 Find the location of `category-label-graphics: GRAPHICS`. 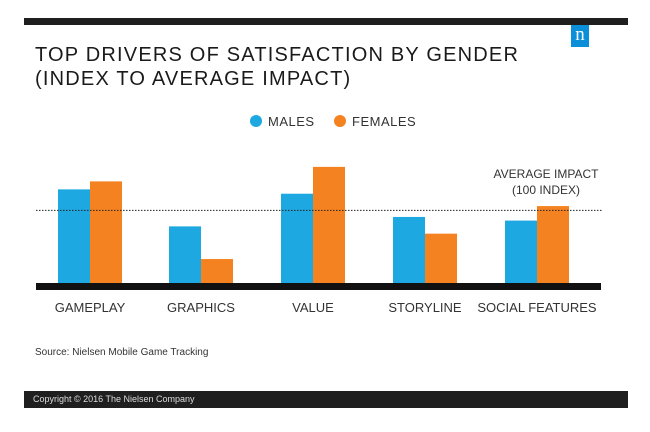

category-label-graphics: GRAPHICS is located at coordinates (201, 307).